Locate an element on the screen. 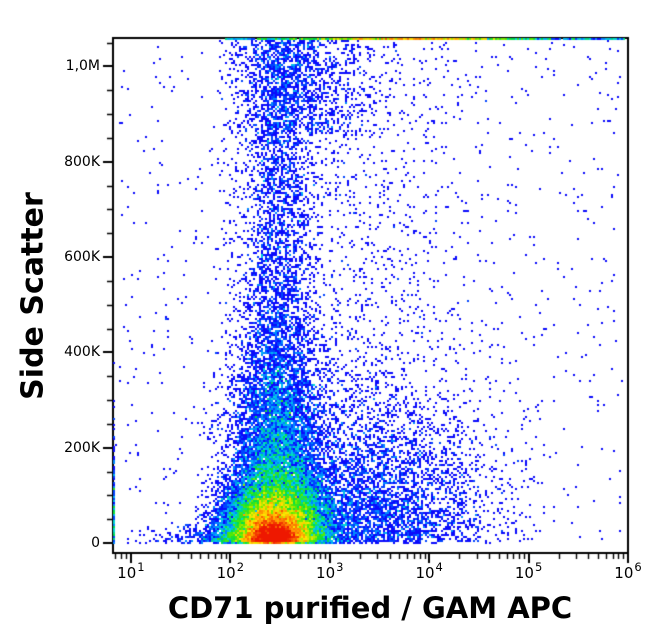  y-tick-label-400K: 400K is located at coordinates (82, 352).